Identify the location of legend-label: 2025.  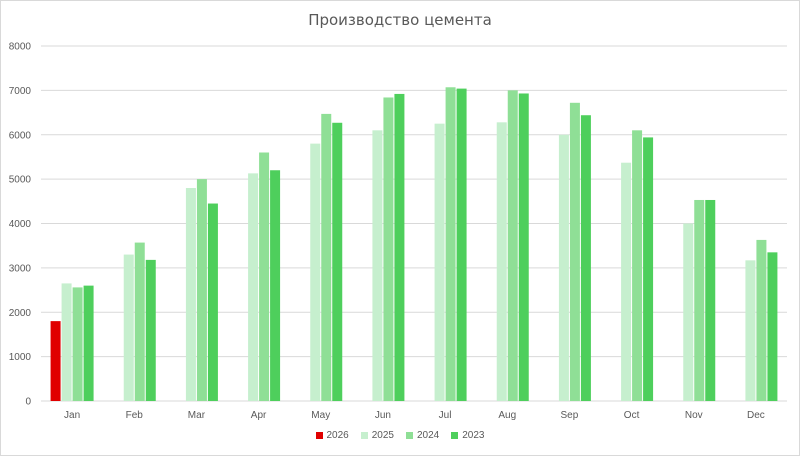
(382, 435).